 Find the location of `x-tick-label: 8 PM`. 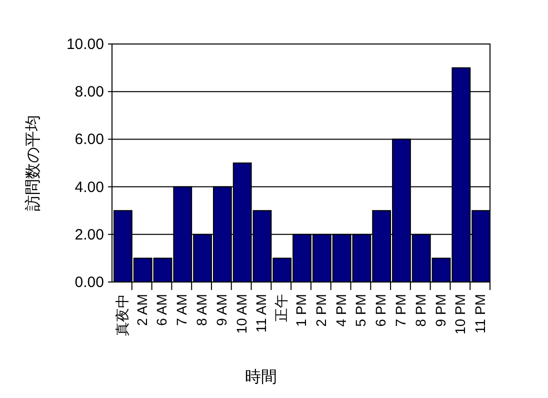

x-tick-label: 8 PM is located at coordinates (420, 310).